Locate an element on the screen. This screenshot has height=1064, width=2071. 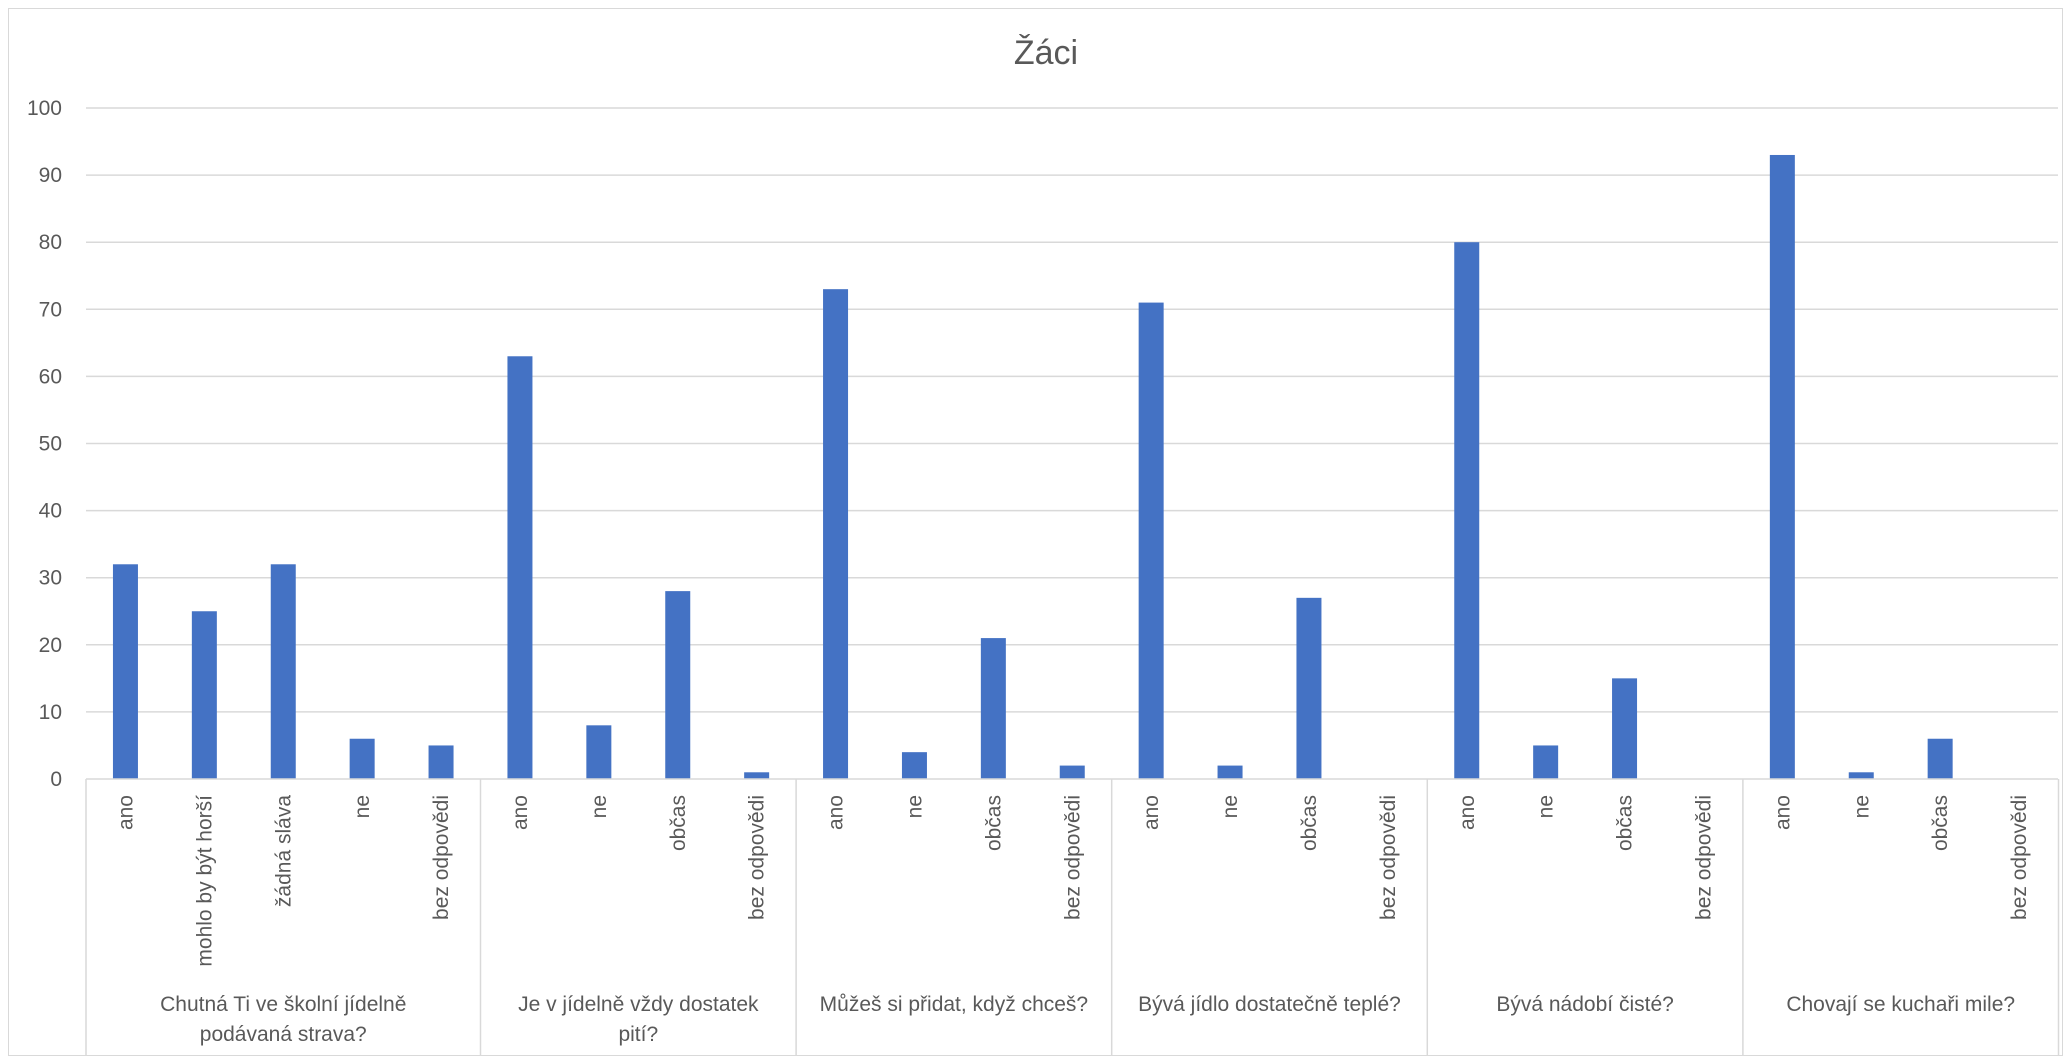
x-group-label: Chutná Ti ve školní jídelně is located at coordinates (283, 1004).